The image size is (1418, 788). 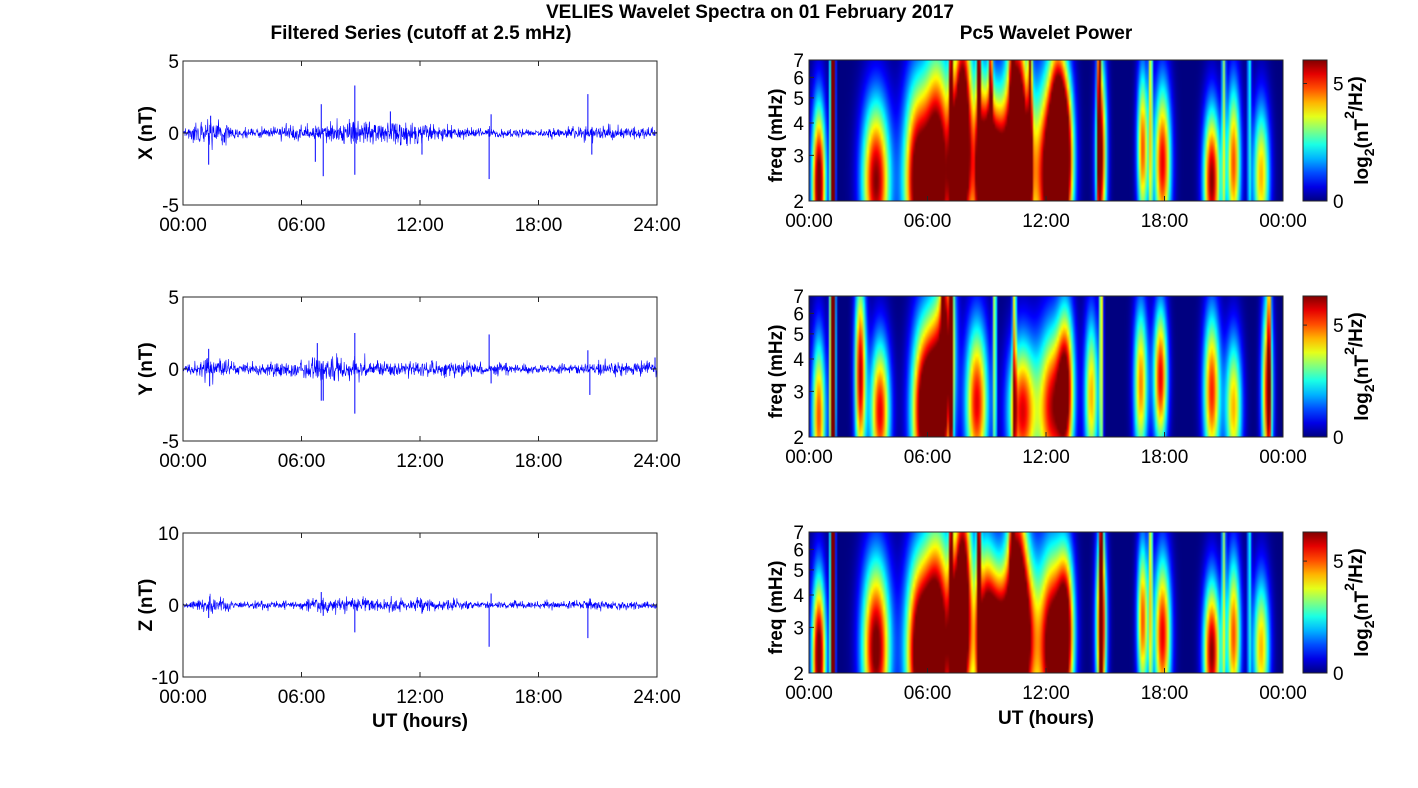 I want to click on series-trace-y, so click(x=420, y=369).